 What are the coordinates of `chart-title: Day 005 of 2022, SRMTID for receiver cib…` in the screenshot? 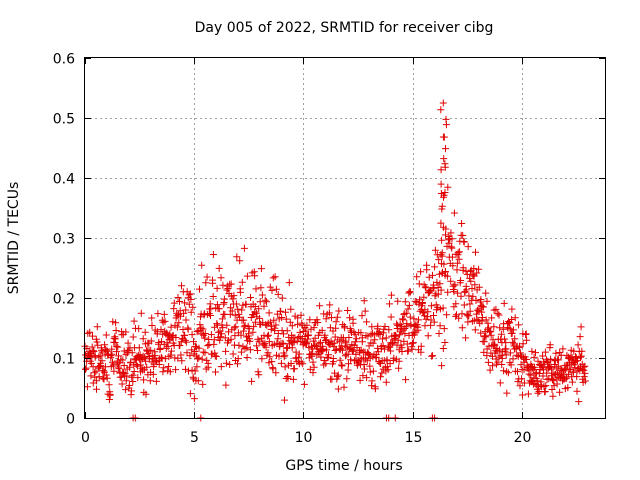 It's located at (344, 28).